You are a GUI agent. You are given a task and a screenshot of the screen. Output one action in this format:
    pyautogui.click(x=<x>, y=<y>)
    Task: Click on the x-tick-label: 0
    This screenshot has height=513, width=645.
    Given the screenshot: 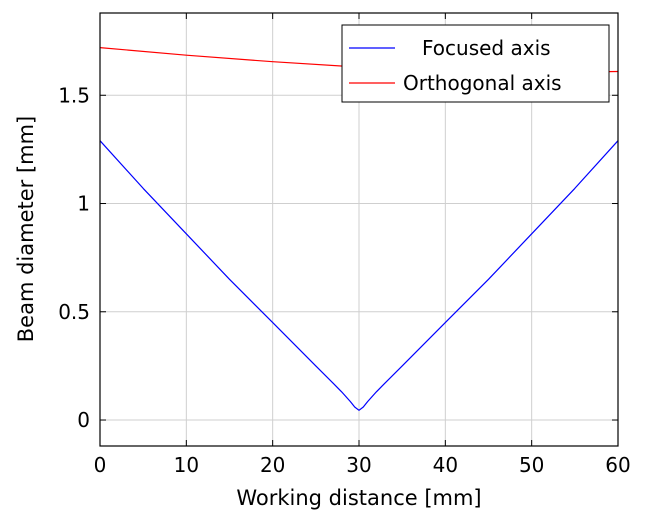 What is the action you would take?
    pyautogui.click(x=100, y=465)
    